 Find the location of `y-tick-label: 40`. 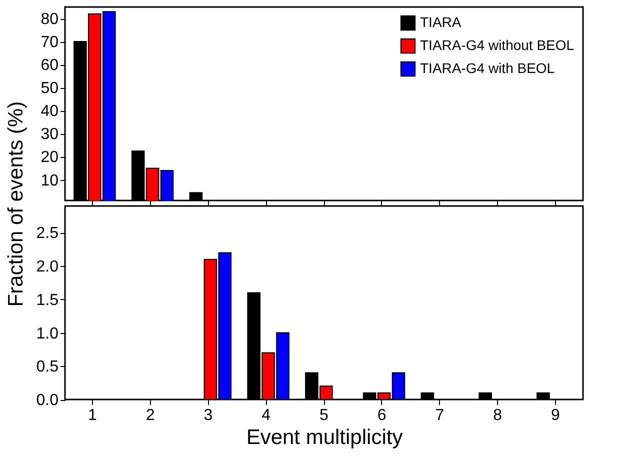

y-tick-label: 40 is located at coordinates (49, 111).